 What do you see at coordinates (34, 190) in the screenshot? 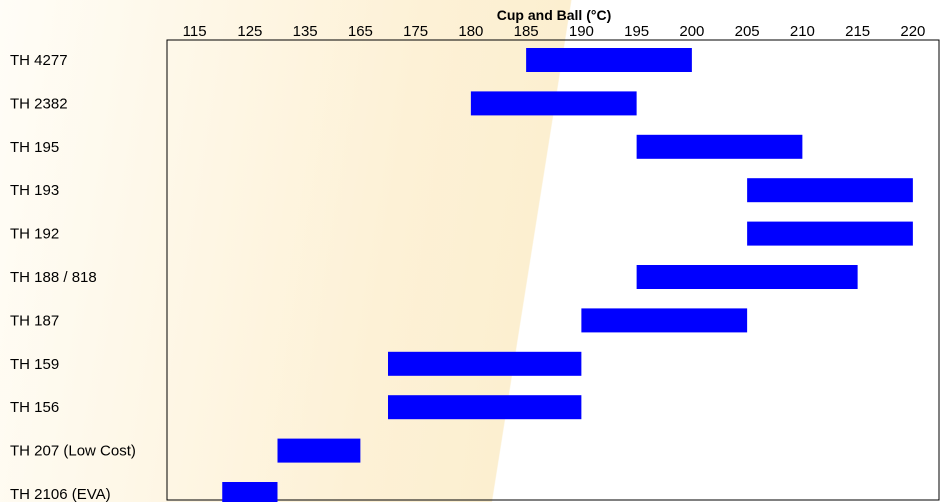
I see `category-label: TH 193` at bounding box center [34, 190].